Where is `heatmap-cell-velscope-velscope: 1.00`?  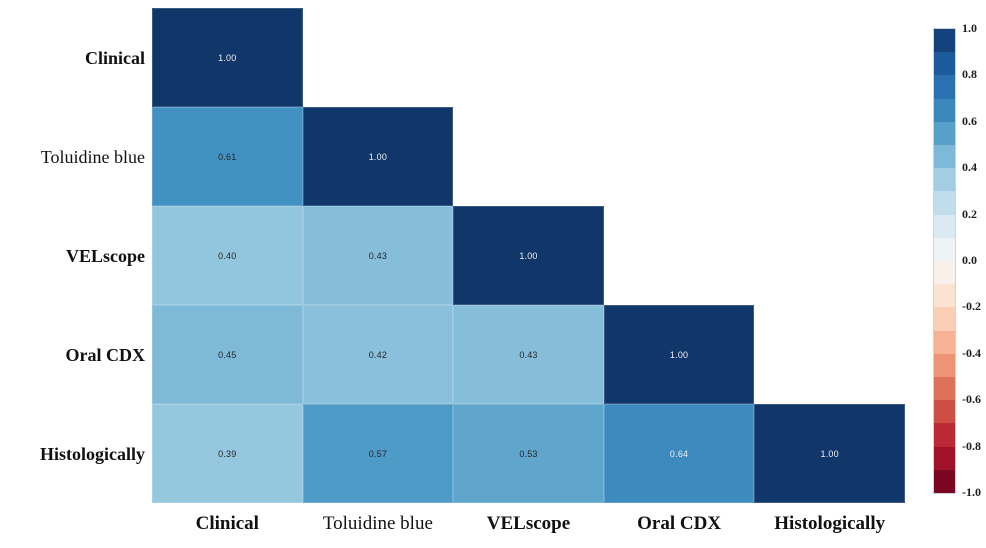
heatmap-cell-velscope-velscope: 1.00 is located at coordinates (528, 255).